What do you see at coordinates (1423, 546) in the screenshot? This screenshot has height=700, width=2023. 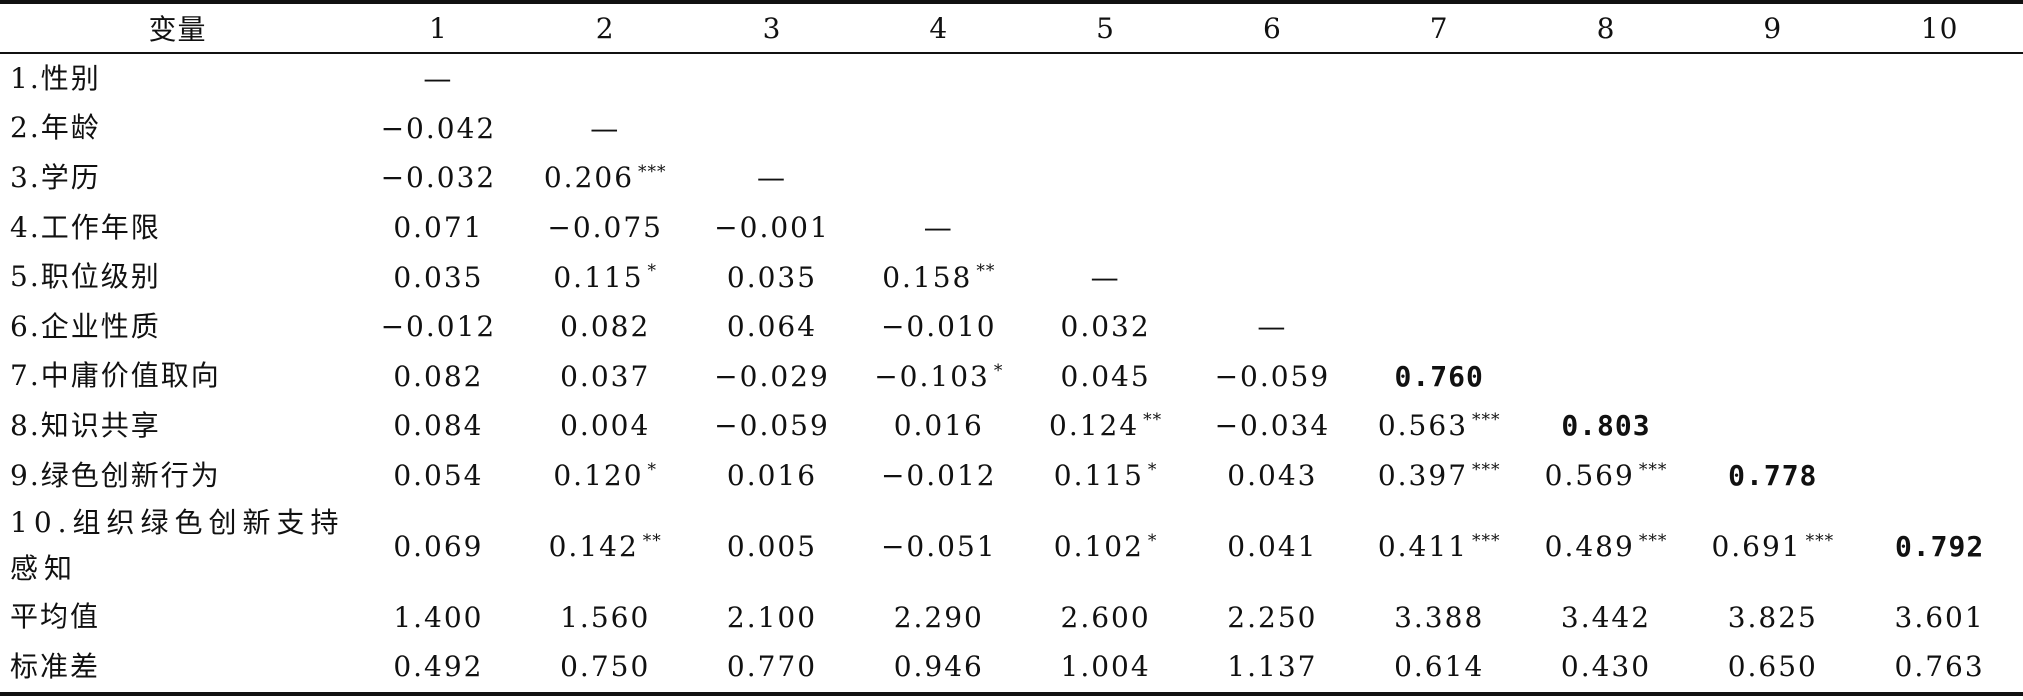 I see `cell-value: 0.411` at bounding box center [1423, 546].